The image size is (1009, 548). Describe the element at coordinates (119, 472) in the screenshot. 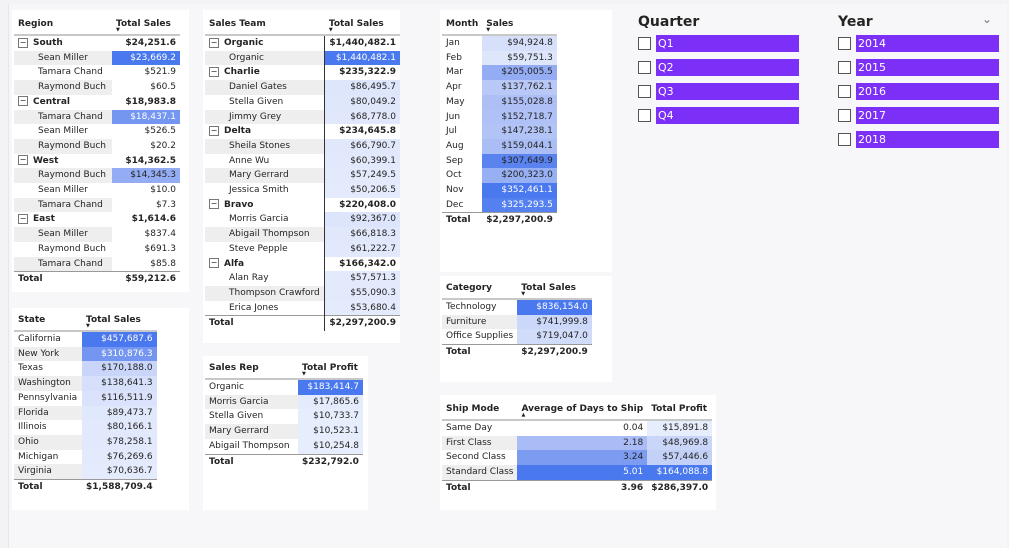

I see `row-value: $70,636.7` at that location.